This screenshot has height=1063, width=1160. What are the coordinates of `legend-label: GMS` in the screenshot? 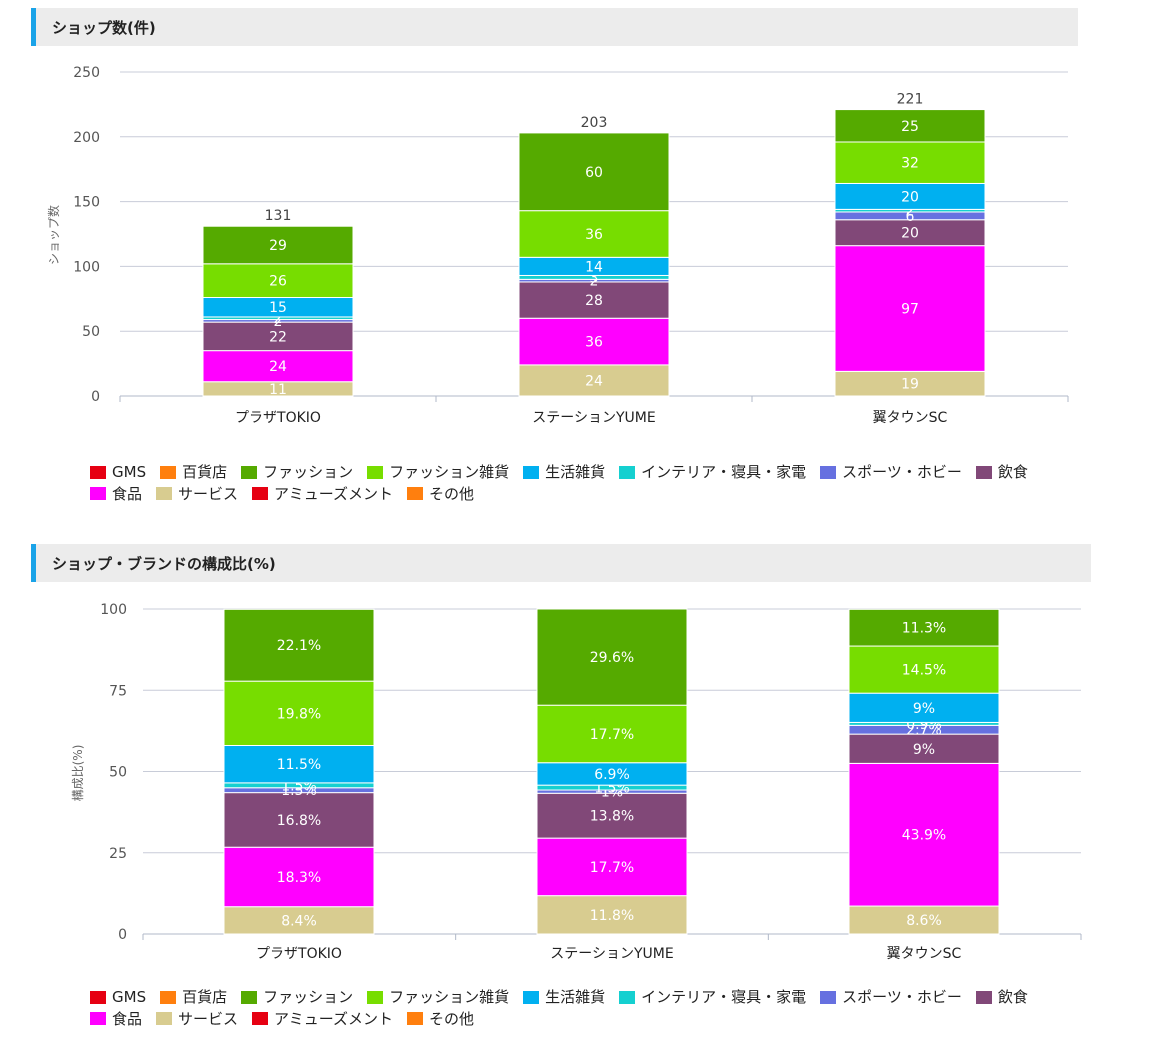 It's located at (129, 997).